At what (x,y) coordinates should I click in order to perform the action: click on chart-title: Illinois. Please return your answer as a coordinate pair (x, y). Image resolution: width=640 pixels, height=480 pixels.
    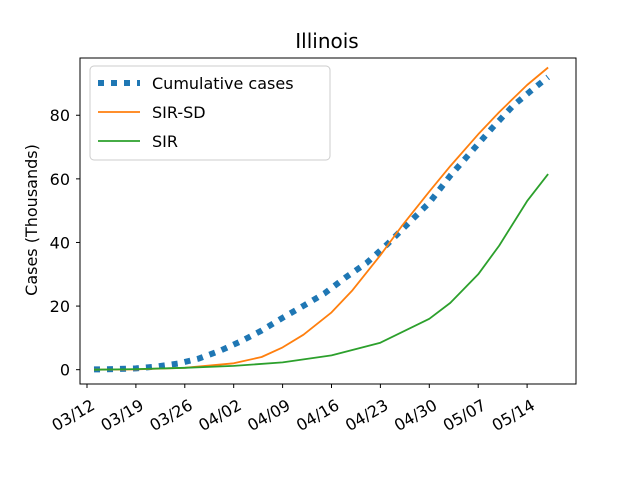
    Looking at the image, I should click on (326, 41).